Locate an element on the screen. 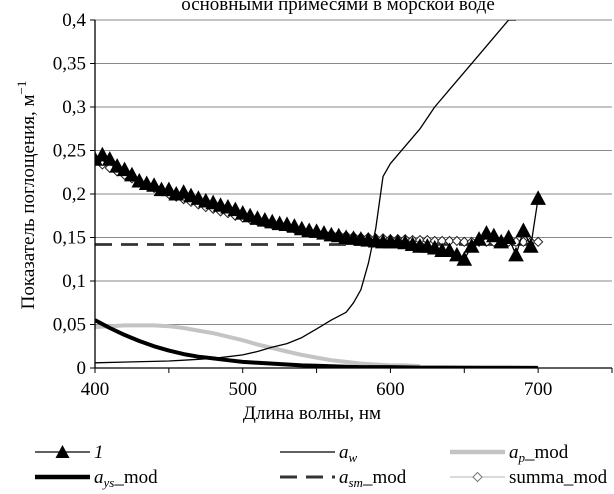  series-a-p-mod is located at coordinates (258, 345).